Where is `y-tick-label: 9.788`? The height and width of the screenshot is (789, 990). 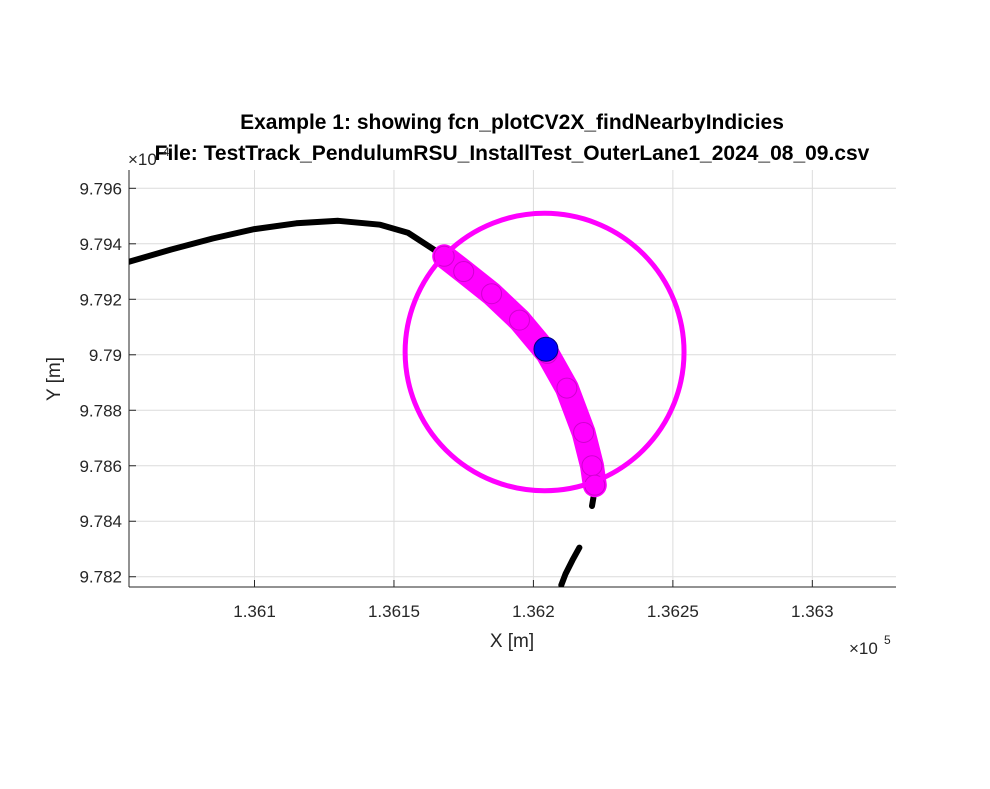
y-tick-label: 9.788 is located at coordinates (100, 410).